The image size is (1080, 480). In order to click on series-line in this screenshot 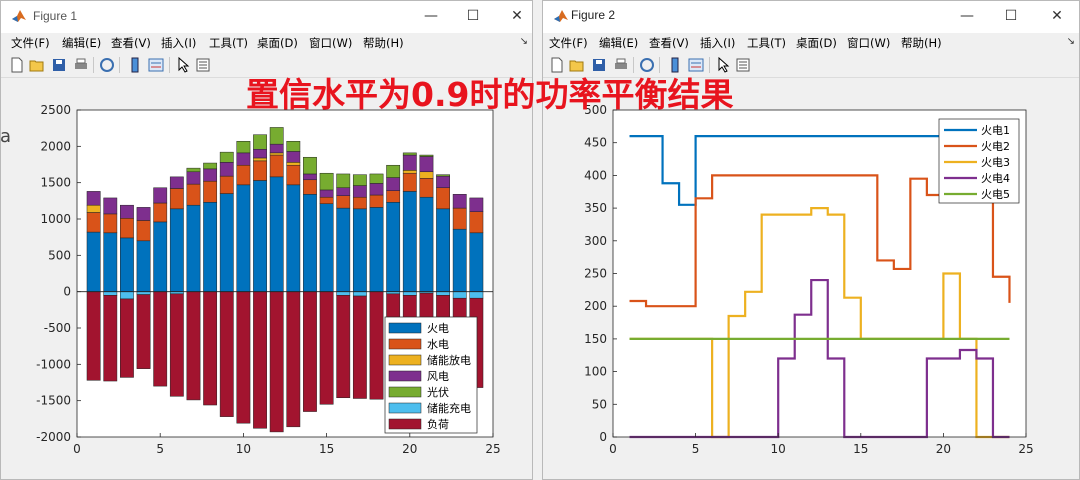, I will do `click(819, 170)`.